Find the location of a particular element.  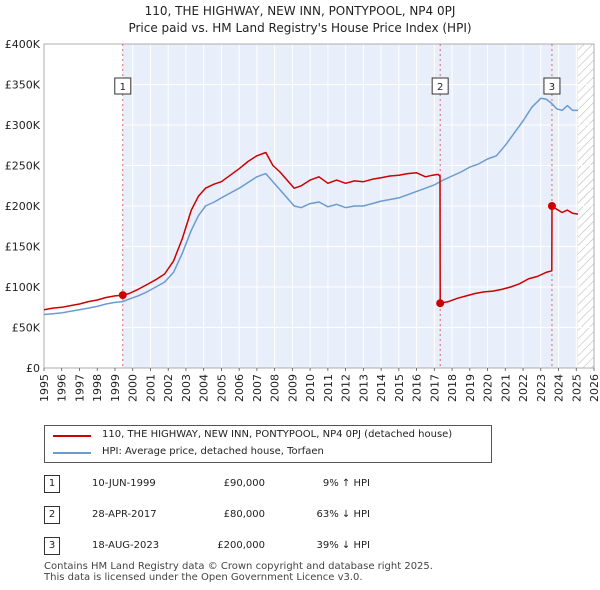

y-tick-label: £250K is located at coordinates (23, 166).